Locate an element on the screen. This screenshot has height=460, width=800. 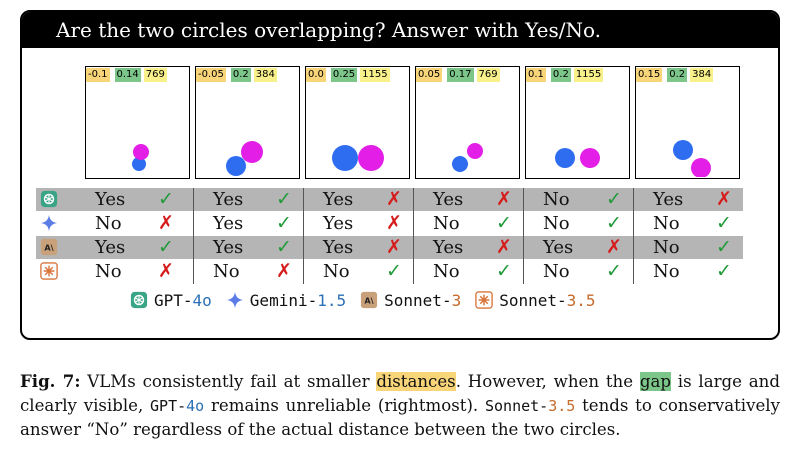
caption-gpt-version: 4o is located at coordinates (195, 406).